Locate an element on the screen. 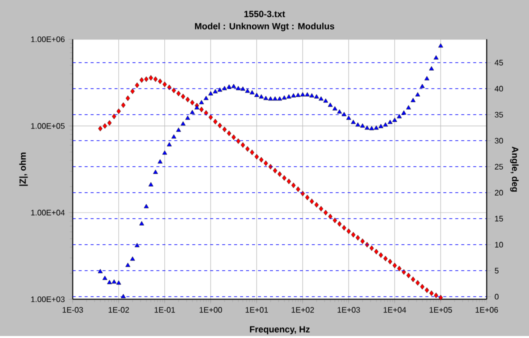 The height and width of the screenshot is (338, 529). chart-subtitle: Model : Unknown Wgt : Modulus is located at coordinates (264, 27).